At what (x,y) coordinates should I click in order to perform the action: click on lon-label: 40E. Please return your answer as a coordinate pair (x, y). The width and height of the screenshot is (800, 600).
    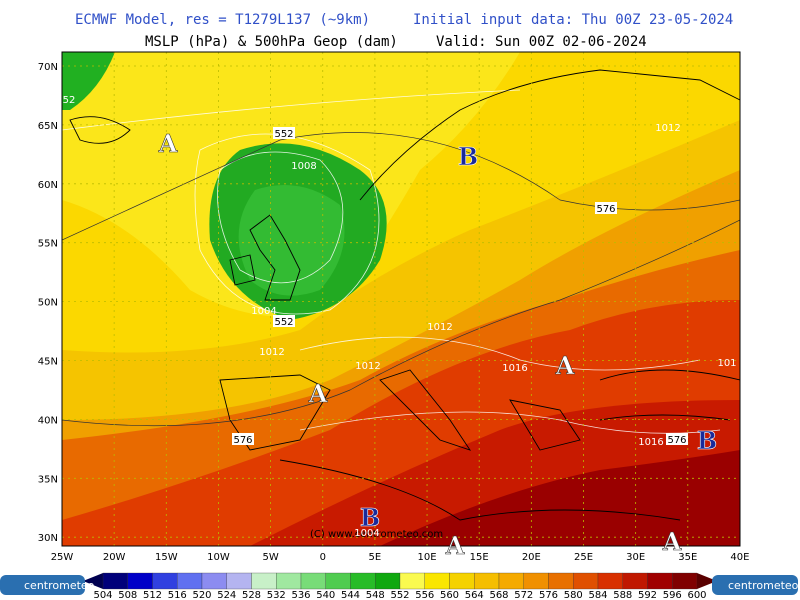
    Looking at the image, I should click on (739, 557).